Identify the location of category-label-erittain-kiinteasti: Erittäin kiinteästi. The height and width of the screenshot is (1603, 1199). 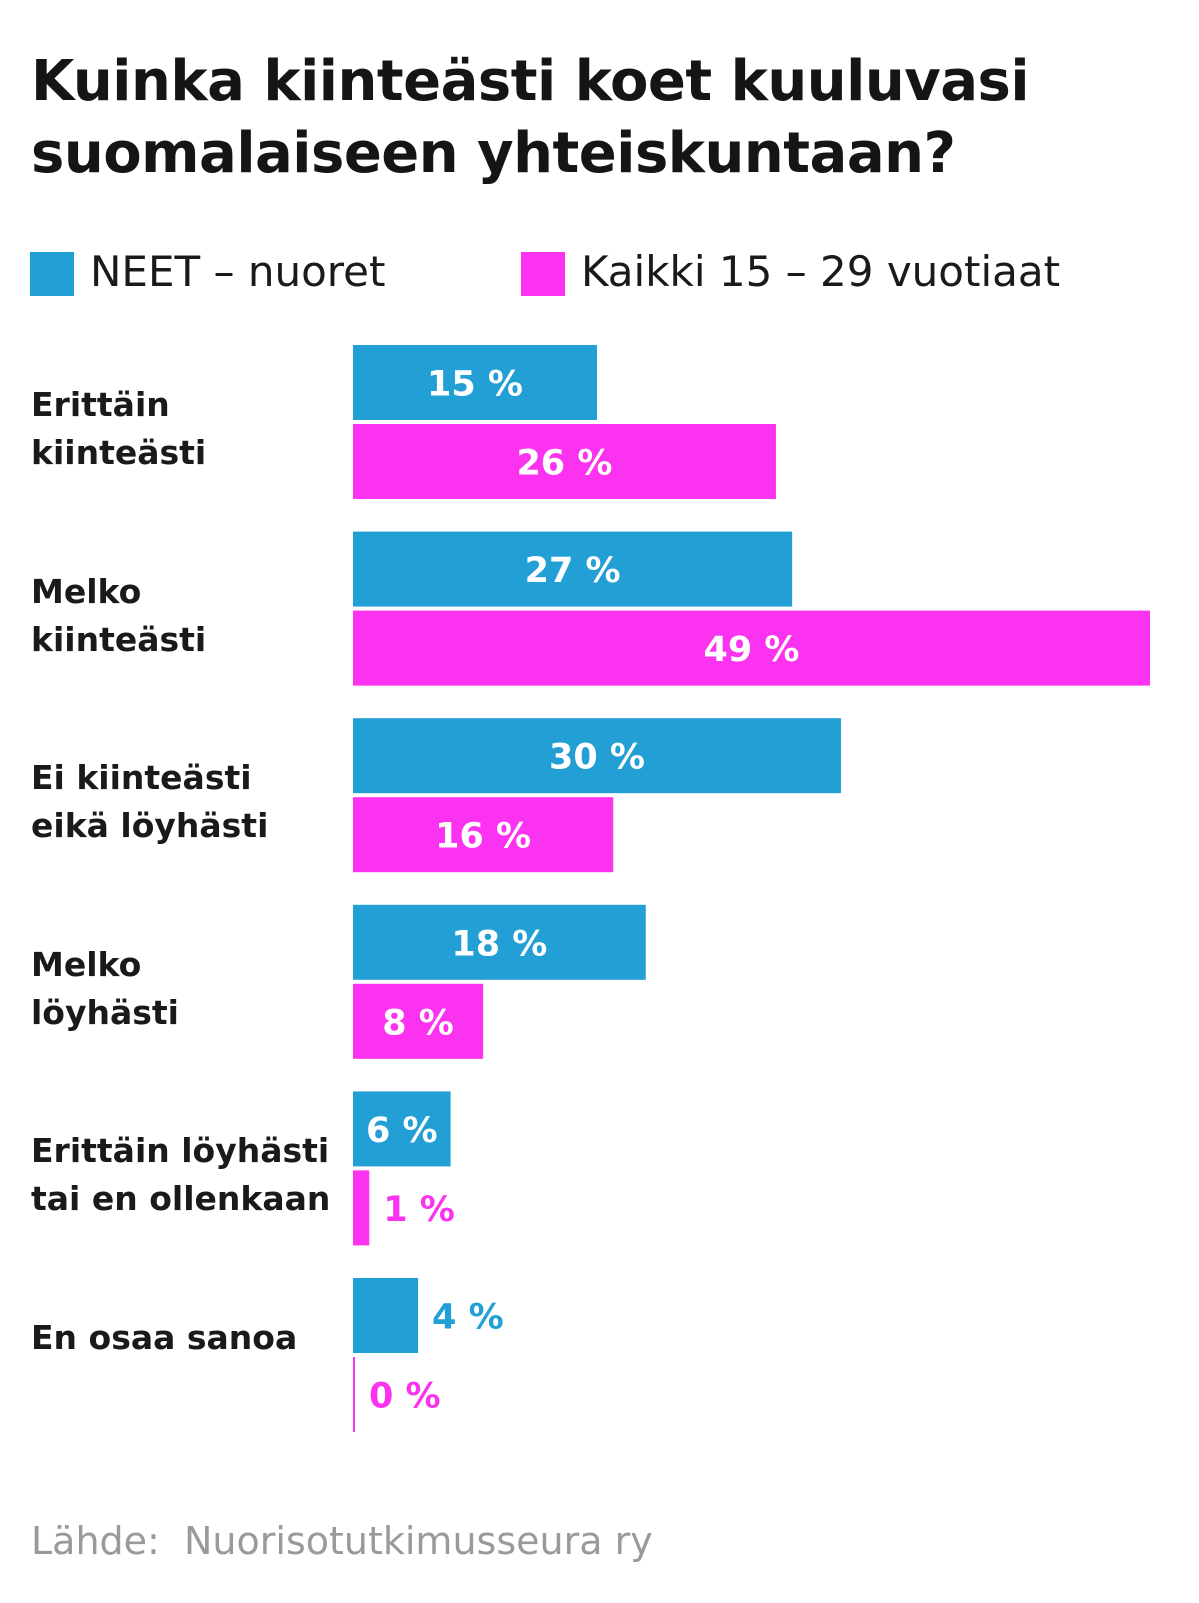
(119, 428).